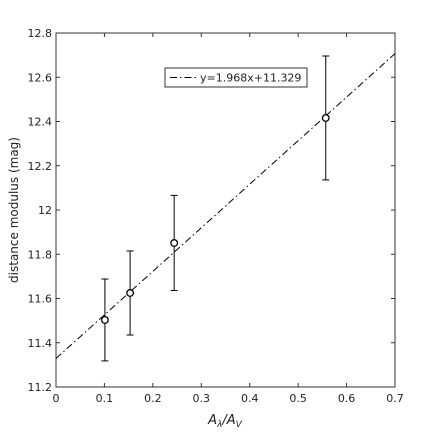 The width and height of the screenshot is (436, 440). Describe the element at coordinates (239, 425) in the screenshot. I see `x-label-part: V` at that location.